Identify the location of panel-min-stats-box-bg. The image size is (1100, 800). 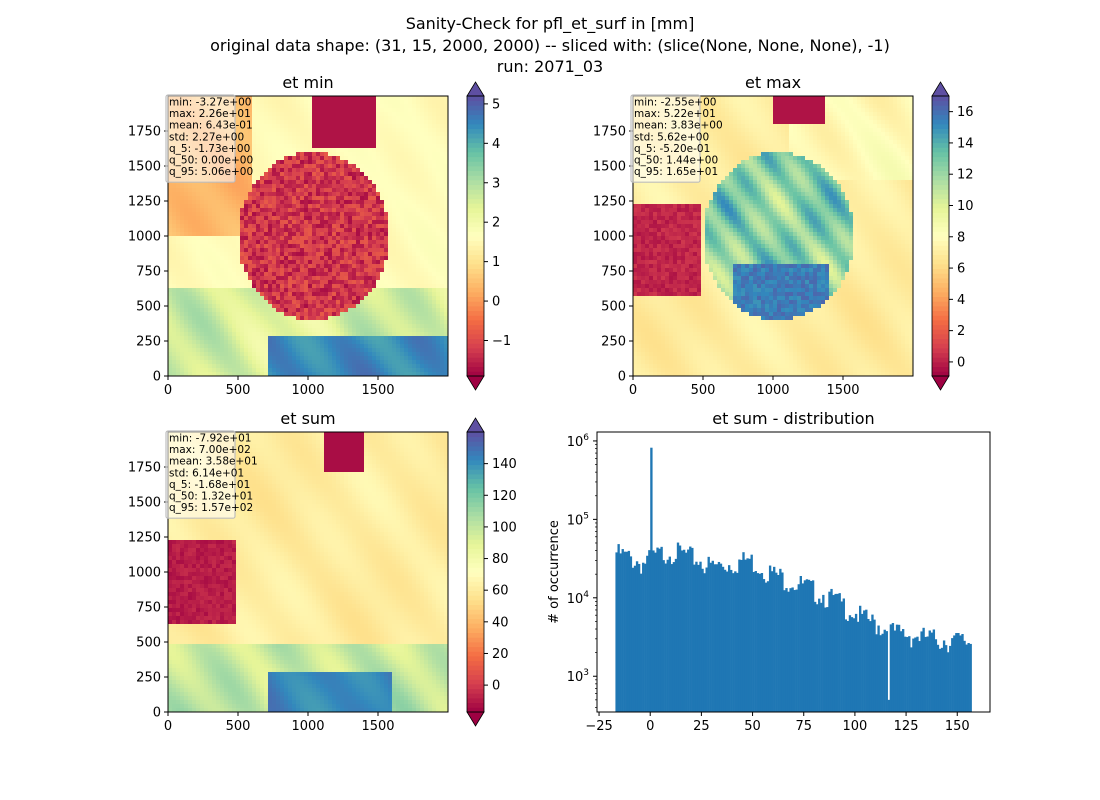
(200, 138).